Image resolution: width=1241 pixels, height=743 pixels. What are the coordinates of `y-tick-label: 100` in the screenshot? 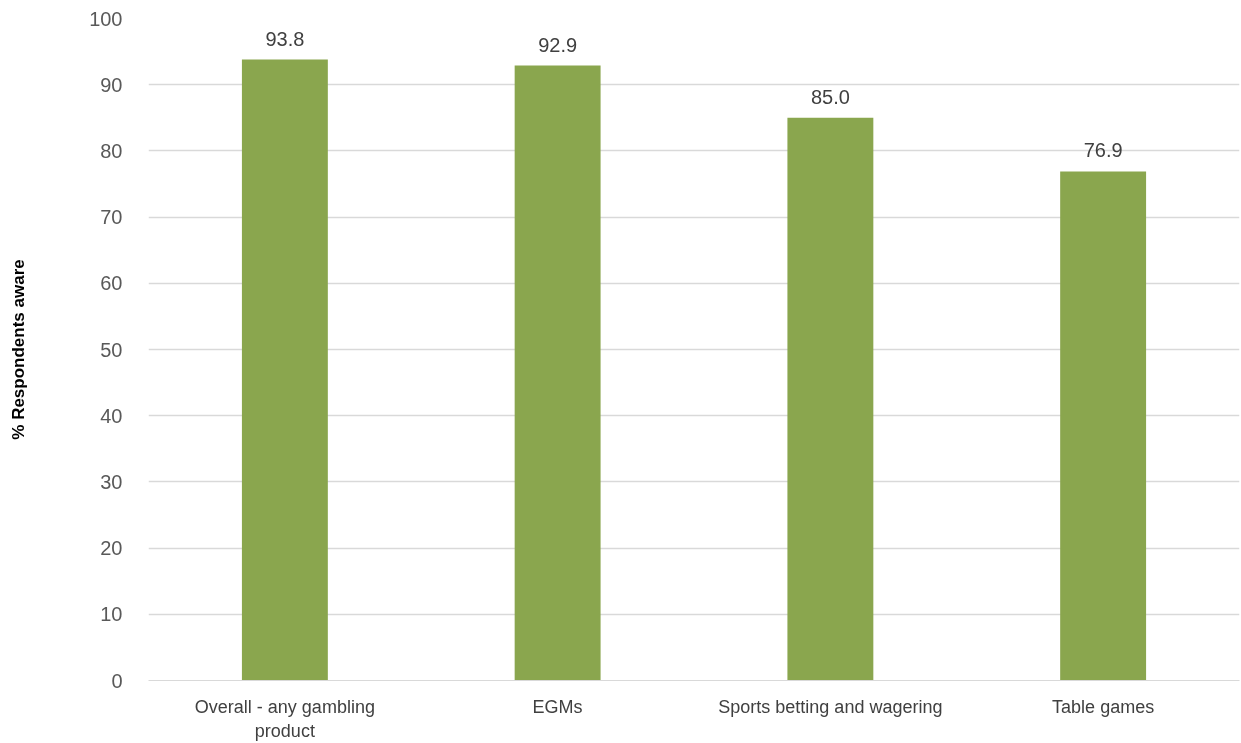 It's located at (106, 18).